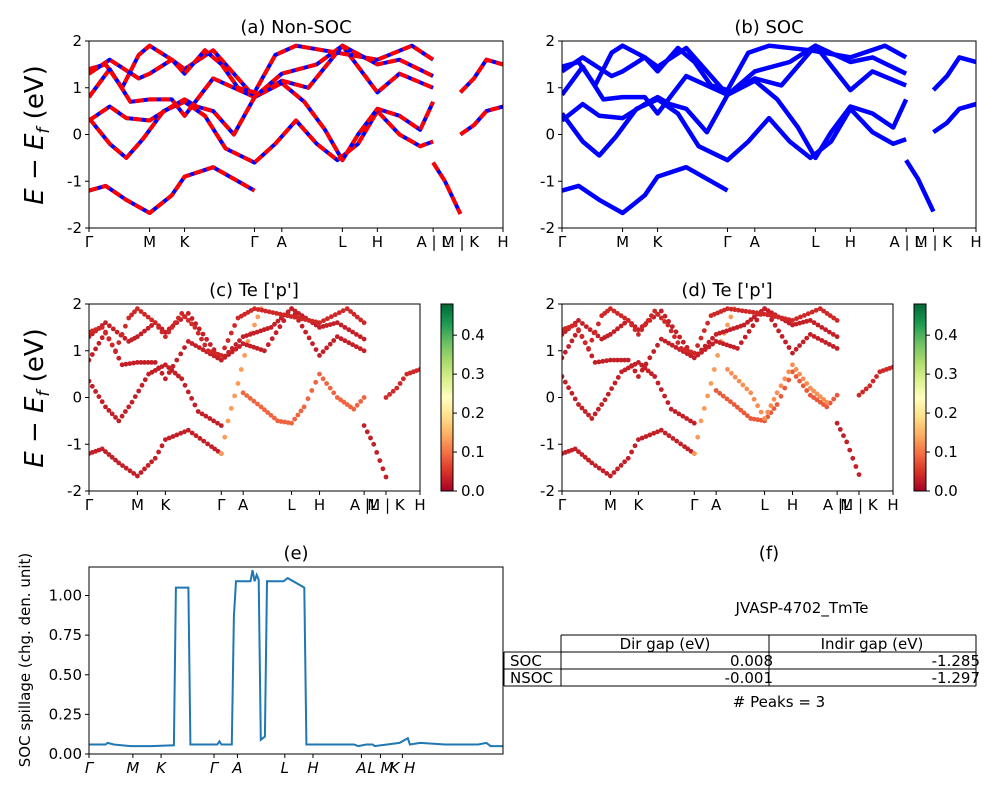 Image resolution: width=1000 pixels, height=800 pixels. What do you see at coordinates (342, 242) in the screenshot?
I see `panel-a-xtick-label: L` at bounding box center [342, 242].